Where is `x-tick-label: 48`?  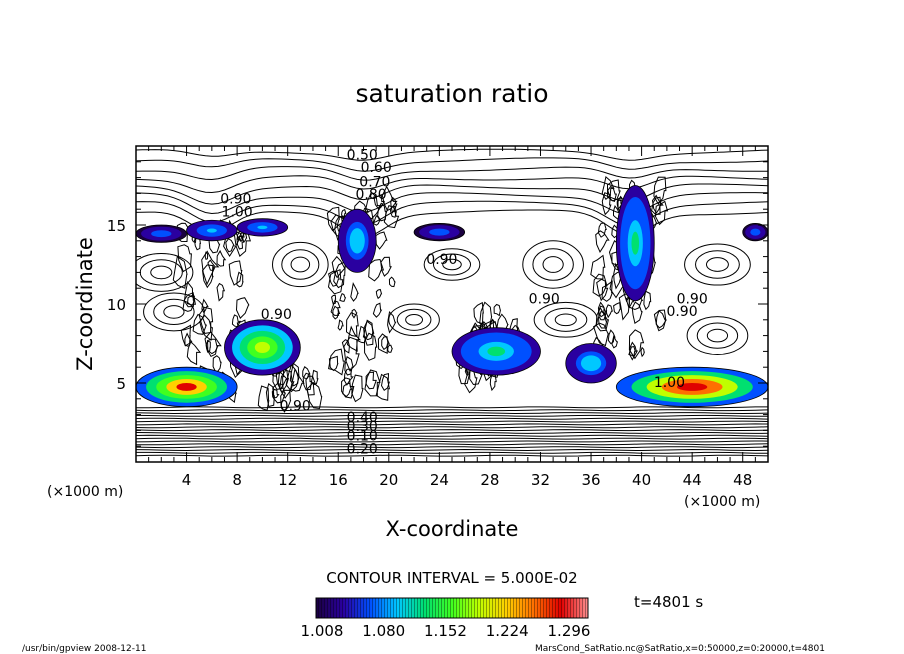 x-tick-label: 48 is located at coordinates (742, 480).